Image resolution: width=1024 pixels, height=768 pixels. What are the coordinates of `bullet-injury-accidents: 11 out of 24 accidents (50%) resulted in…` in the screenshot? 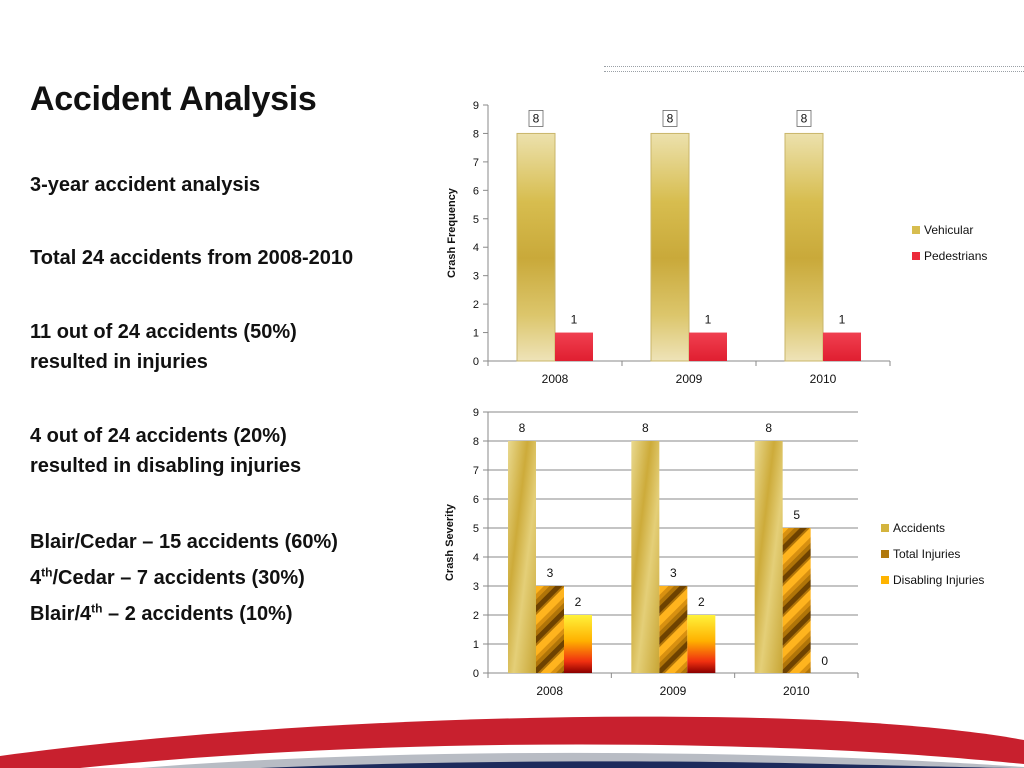 It's located at (163, 347).